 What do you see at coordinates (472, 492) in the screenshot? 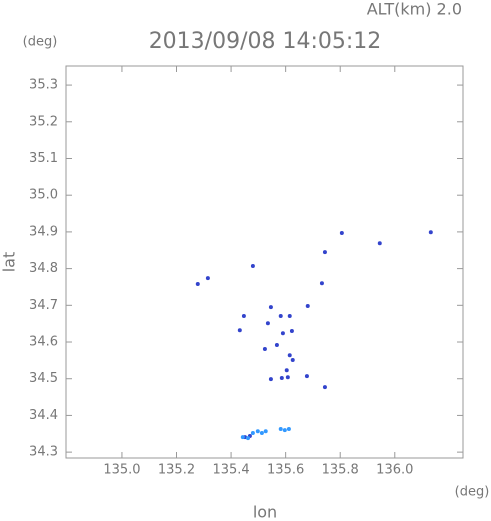
I see `x-unit: (deg)` at bounding box center [472, 492].